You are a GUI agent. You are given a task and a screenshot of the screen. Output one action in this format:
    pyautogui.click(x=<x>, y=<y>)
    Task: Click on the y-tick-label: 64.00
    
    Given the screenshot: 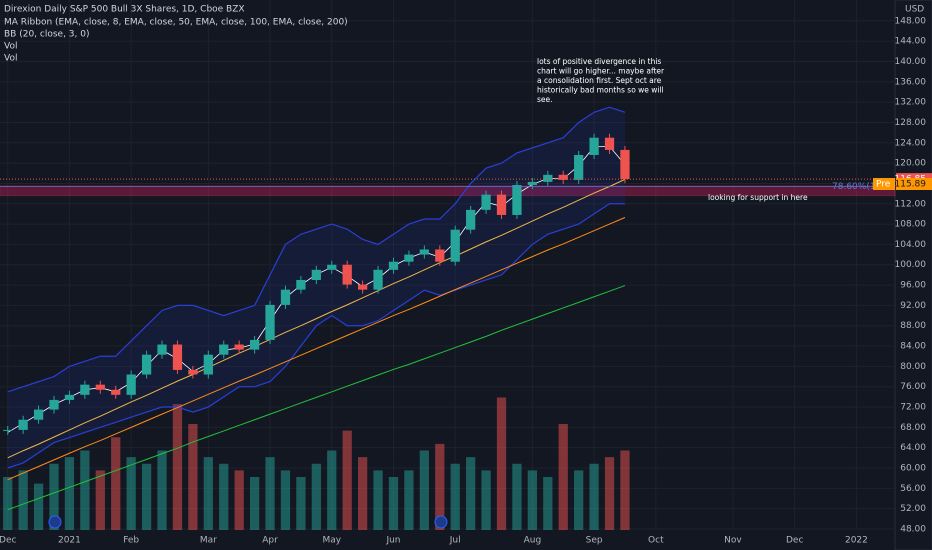 What is the action you would take?
    pyautogui.click(x=913, y=448)
    